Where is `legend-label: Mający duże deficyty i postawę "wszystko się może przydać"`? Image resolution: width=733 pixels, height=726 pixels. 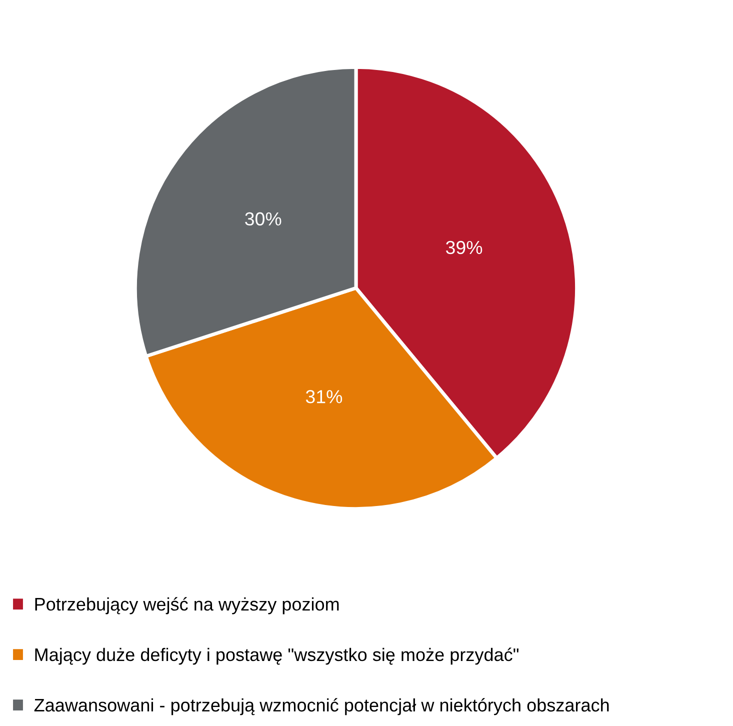 legend-label: Mający duże deficyty i postawę "wszystko się może przydać" is located at coordinates (276, 656).